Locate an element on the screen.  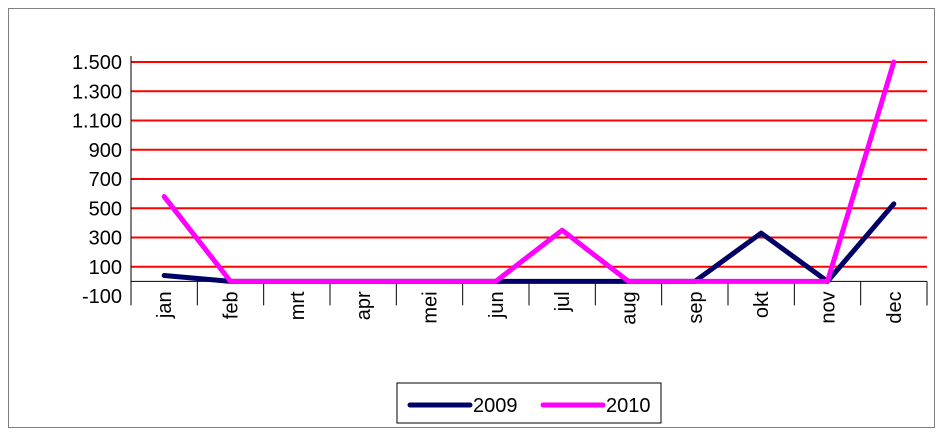
x-tick-label: mrt is located at coordinates (298, 305).